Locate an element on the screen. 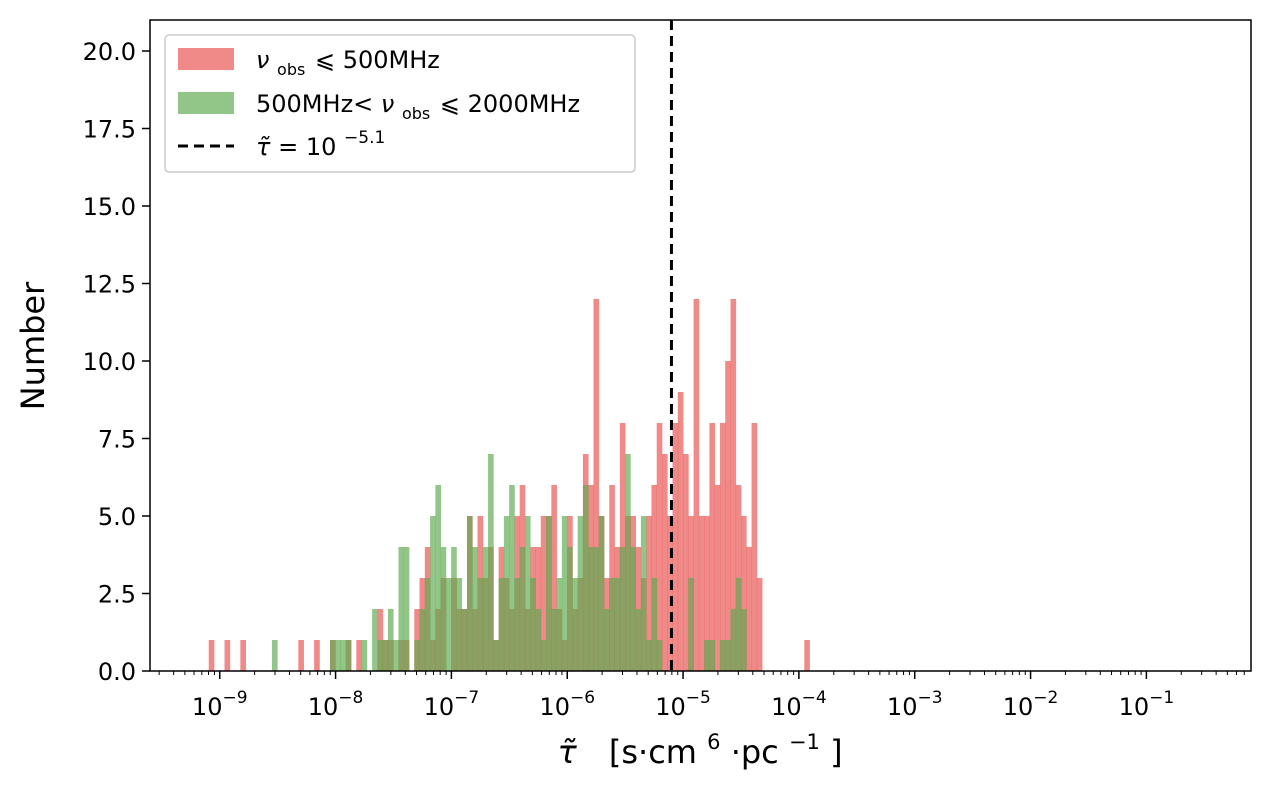 The width and height of the screenshot is (1268, 790). legend-box is located at coordinates (400, 103).